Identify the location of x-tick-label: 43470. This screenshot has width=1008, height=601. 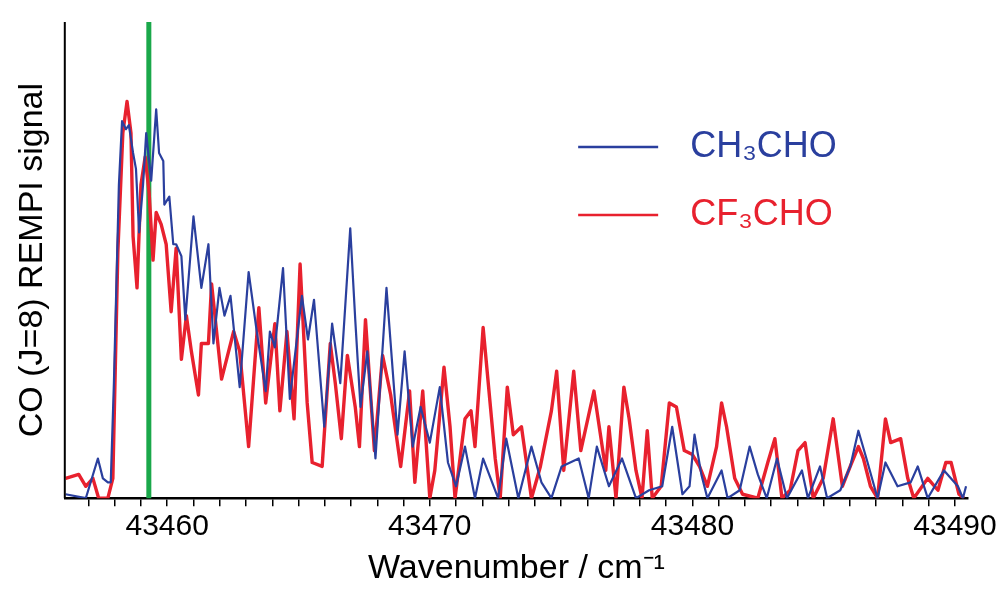
(430, 525).